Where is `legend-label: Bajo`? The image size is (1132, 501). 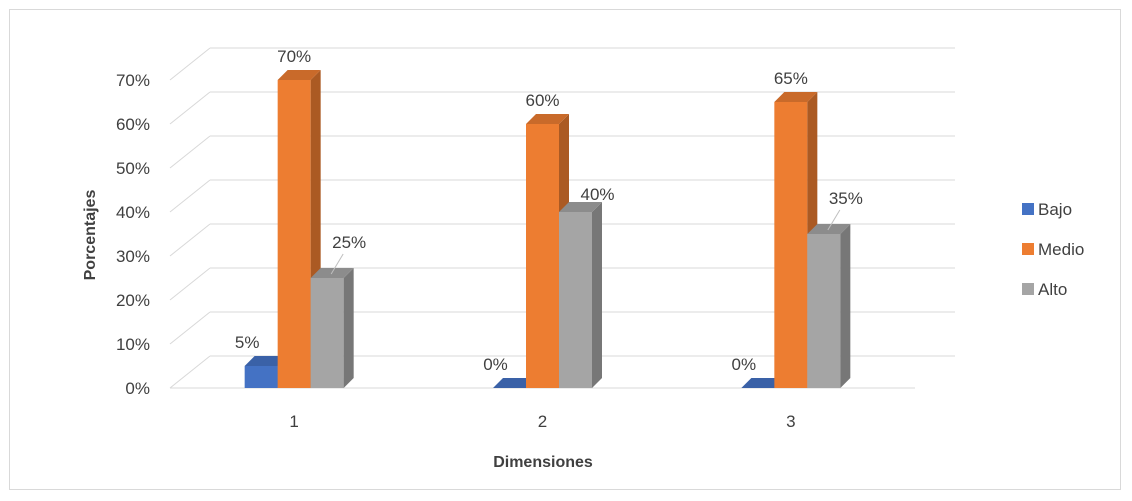 legend-label: Bajo is located at coordinates (1055, 209).